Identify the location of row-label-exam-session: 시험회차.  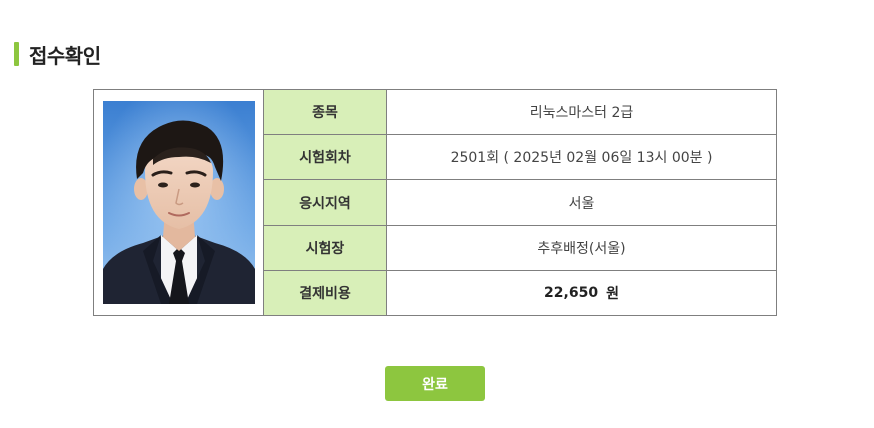
(325, 157).